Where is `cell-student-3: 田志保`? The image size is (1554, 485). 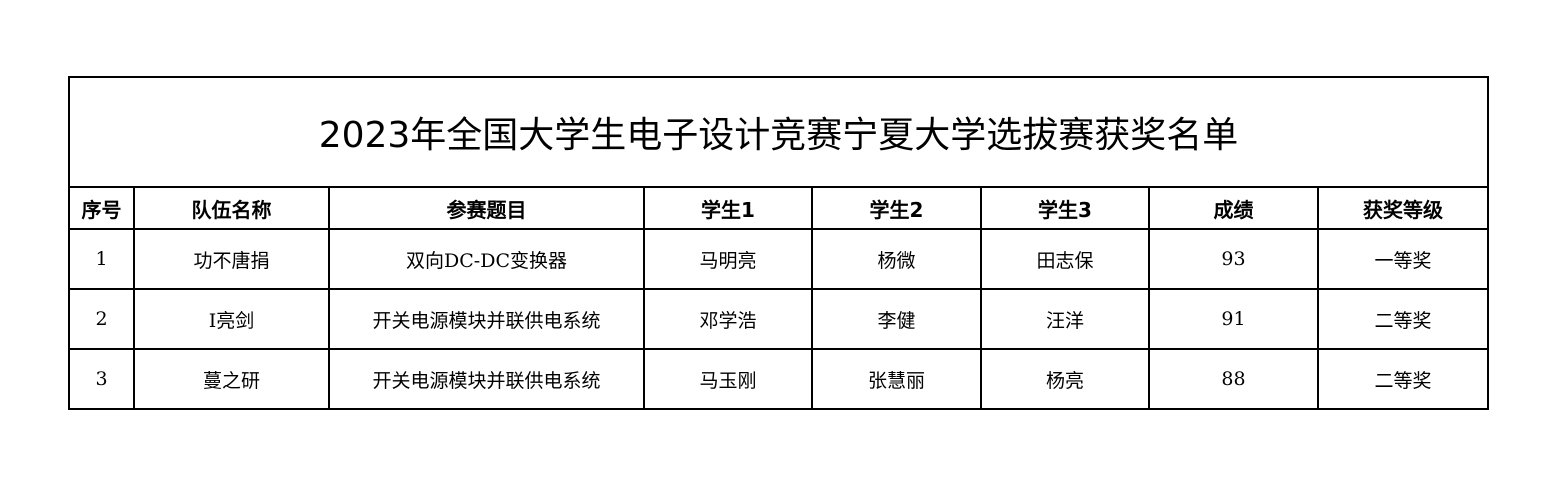
cell-student-3: 田志保 is located at coordinates (1065, 259).